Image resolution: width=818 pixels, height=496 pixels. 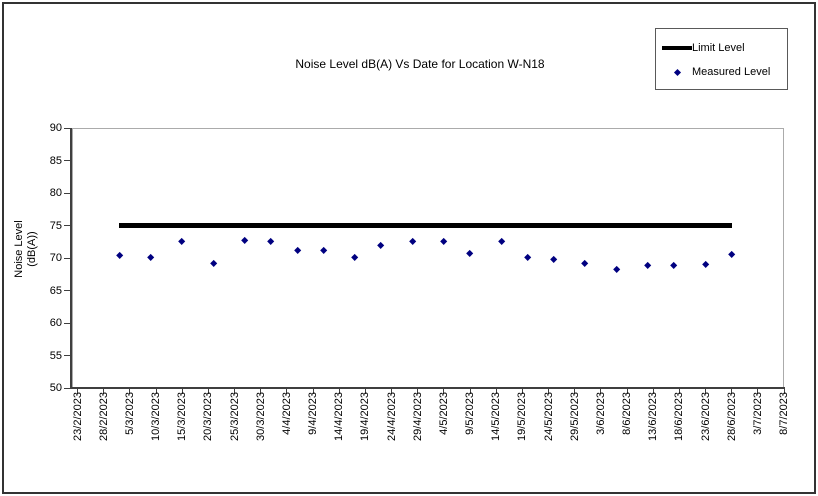 What do you see at coordinates (653, 416) in the screenshot?
I see `x-tick-label: 13/6/2023` at bounding box center [653, 416].